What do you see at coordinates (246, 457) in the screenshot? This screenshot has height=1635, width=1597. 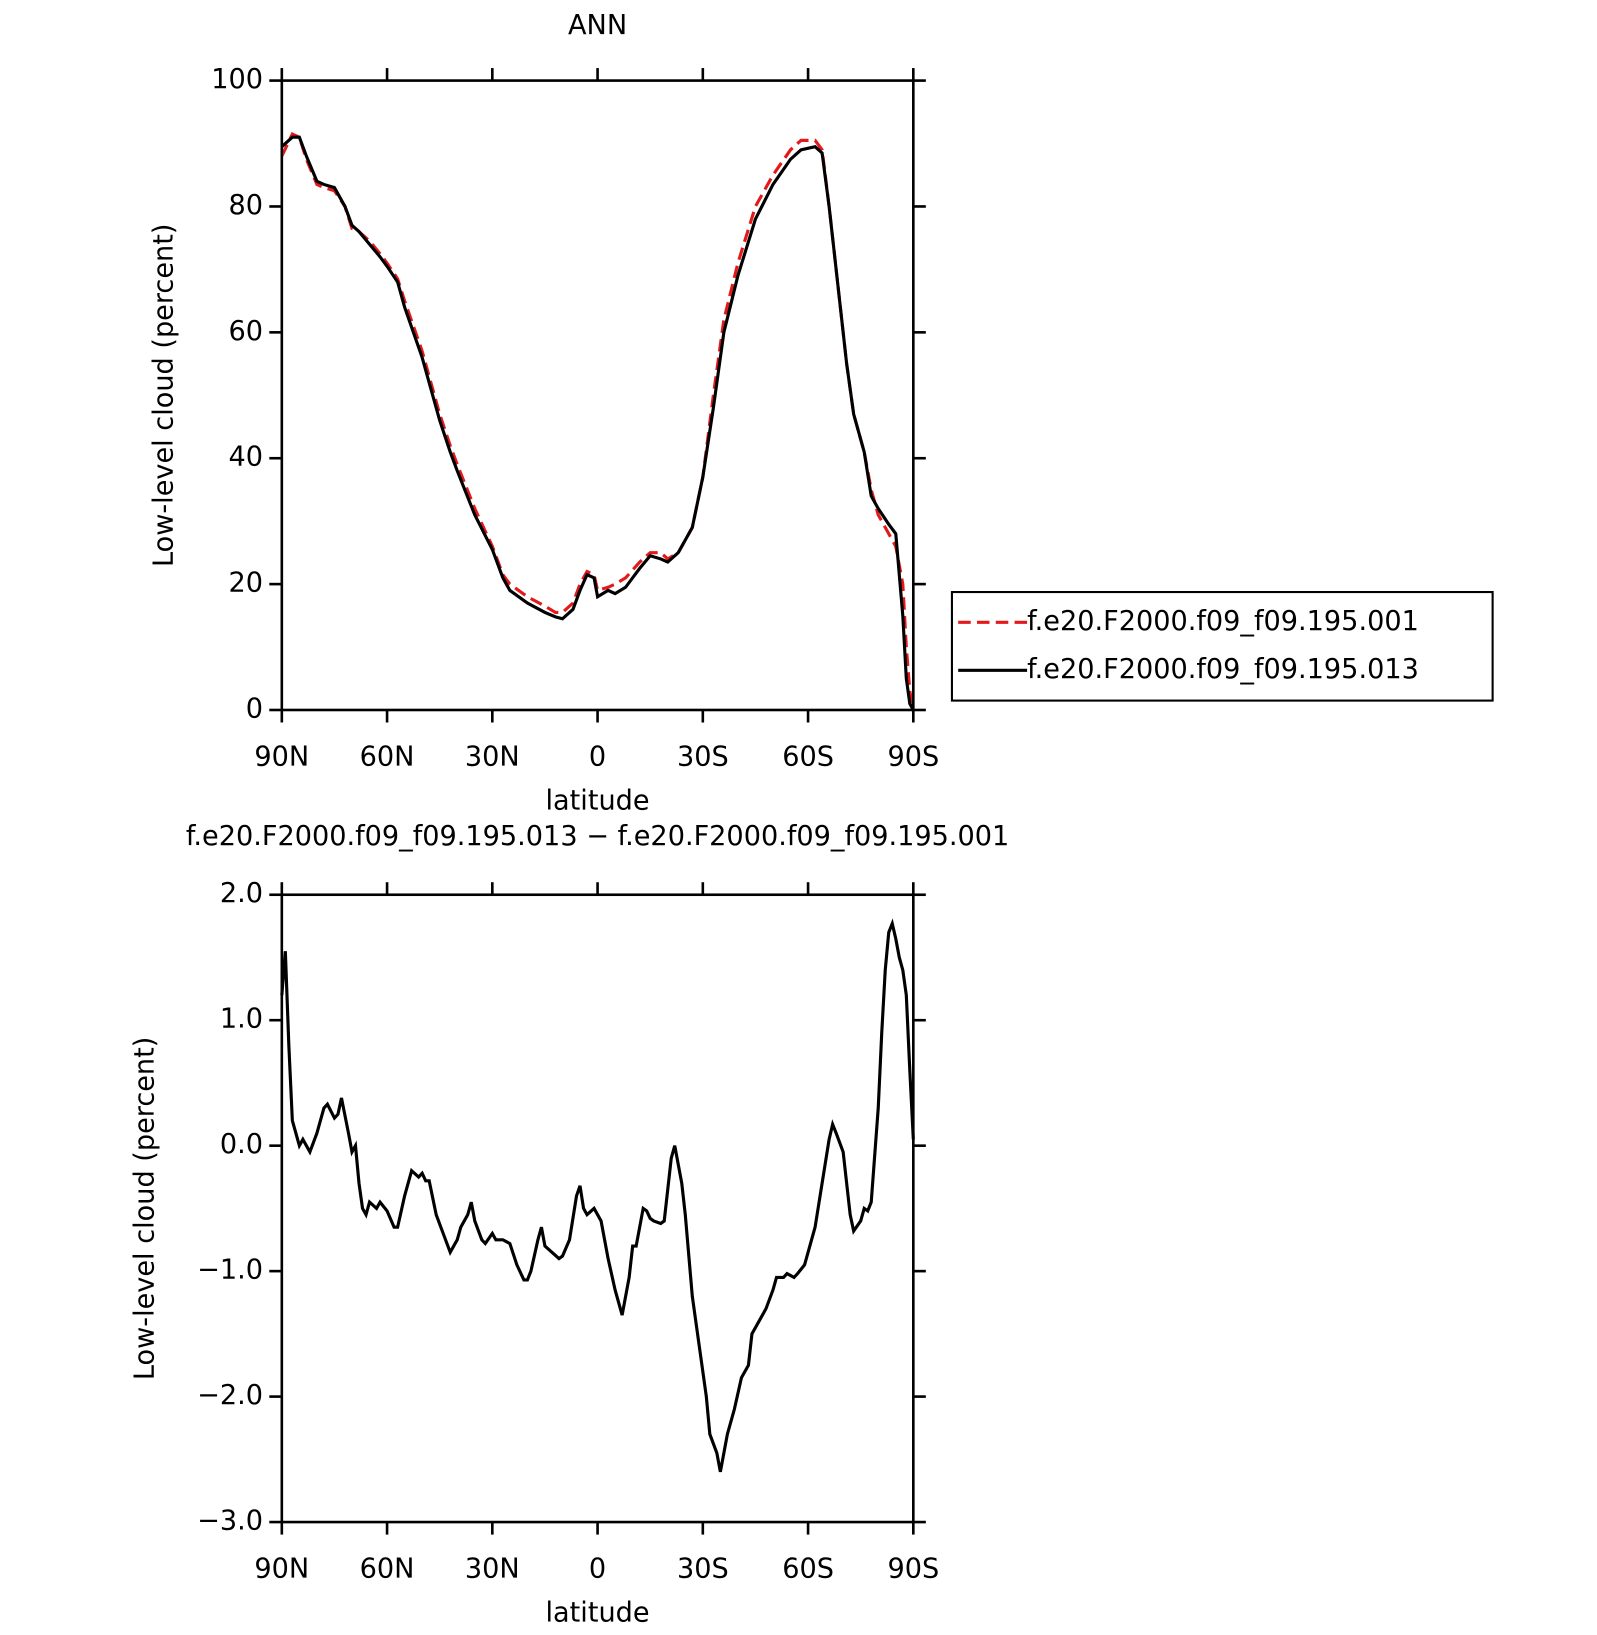 I see `y-tick-label: 40` at bounding box center [246, 457].